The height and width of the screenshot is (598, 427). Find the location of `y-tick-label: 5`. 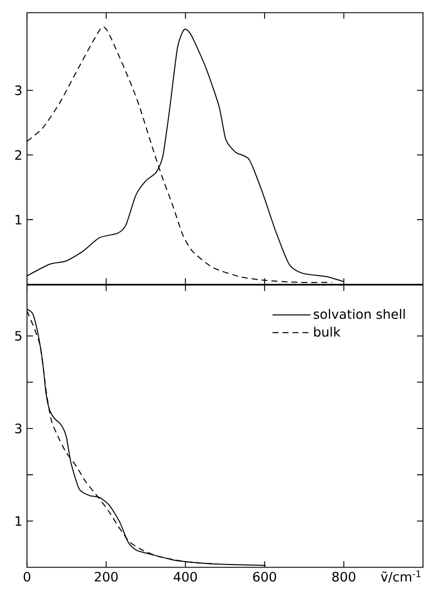

y-tick-label: 5 is located at coordinates (18, 336).